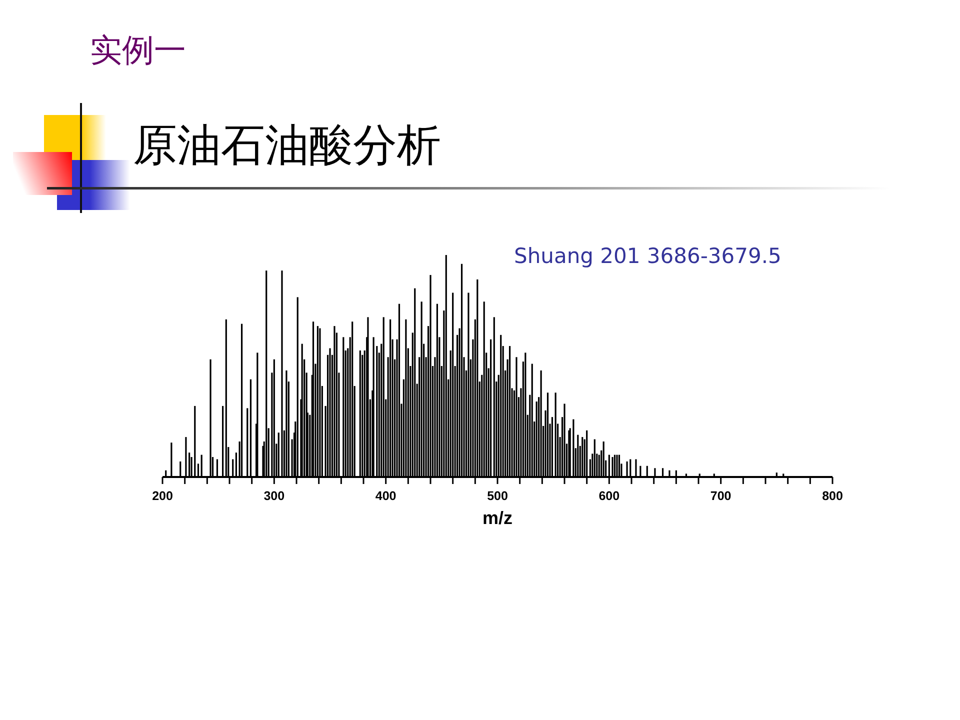 The height and width of the screenshot is (720, 960). I want to click on x-tick-label: 800, so click(832, 496).